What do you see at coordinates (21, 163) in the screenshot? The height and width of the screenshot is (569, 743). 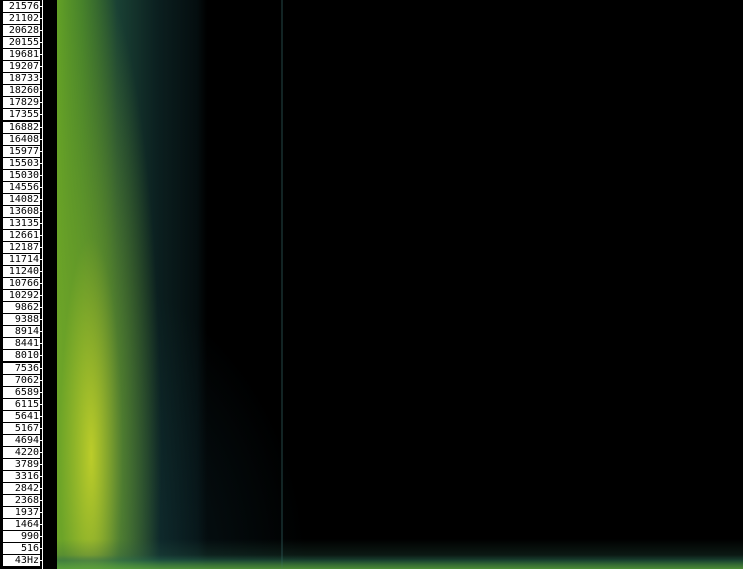 I see `frequency-tick-label: 15503` at bounding box center [21, 163].